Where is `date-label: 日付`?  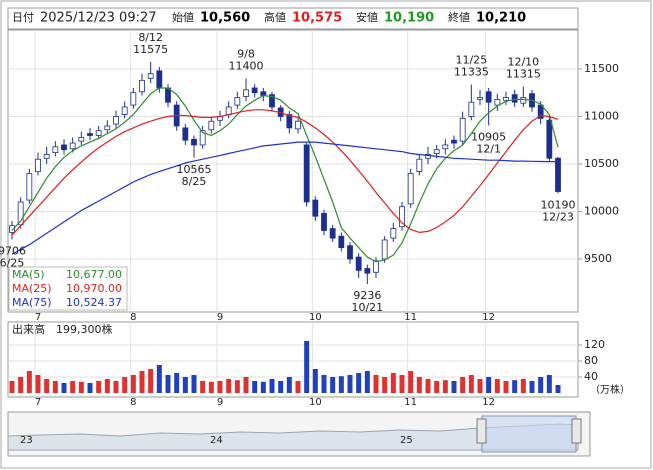 date-label: 日付 is located at coordinates (23, 17).